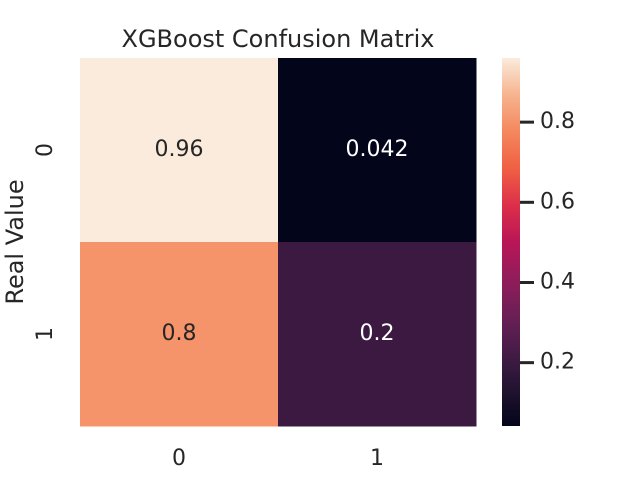  What do you see at coordinates (557, 121) in the screenshot?
I see `colorbar-tick-label: 0.8` at bounding box center [557, 121].